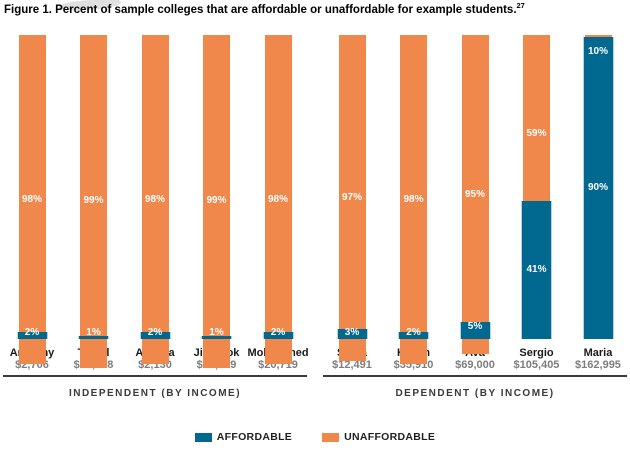  I want to click on stacked-bar: 59% 41%, so click(536, 187).